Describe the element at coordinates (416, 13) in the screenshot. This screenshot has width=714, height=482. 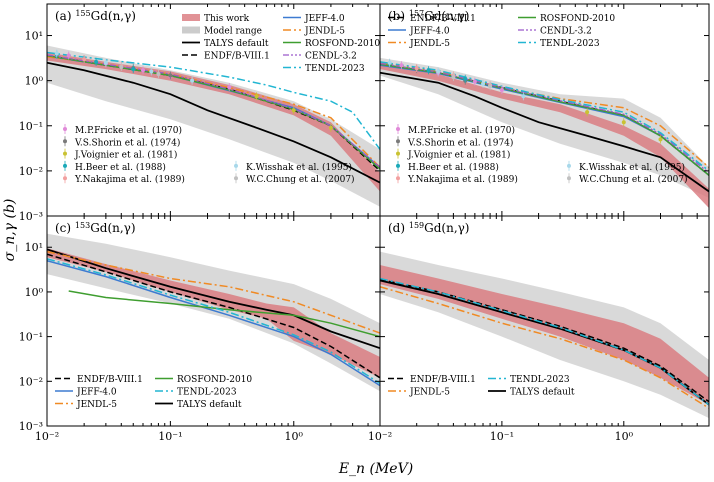
I see `panel-b-title-mass: 157` at that location.